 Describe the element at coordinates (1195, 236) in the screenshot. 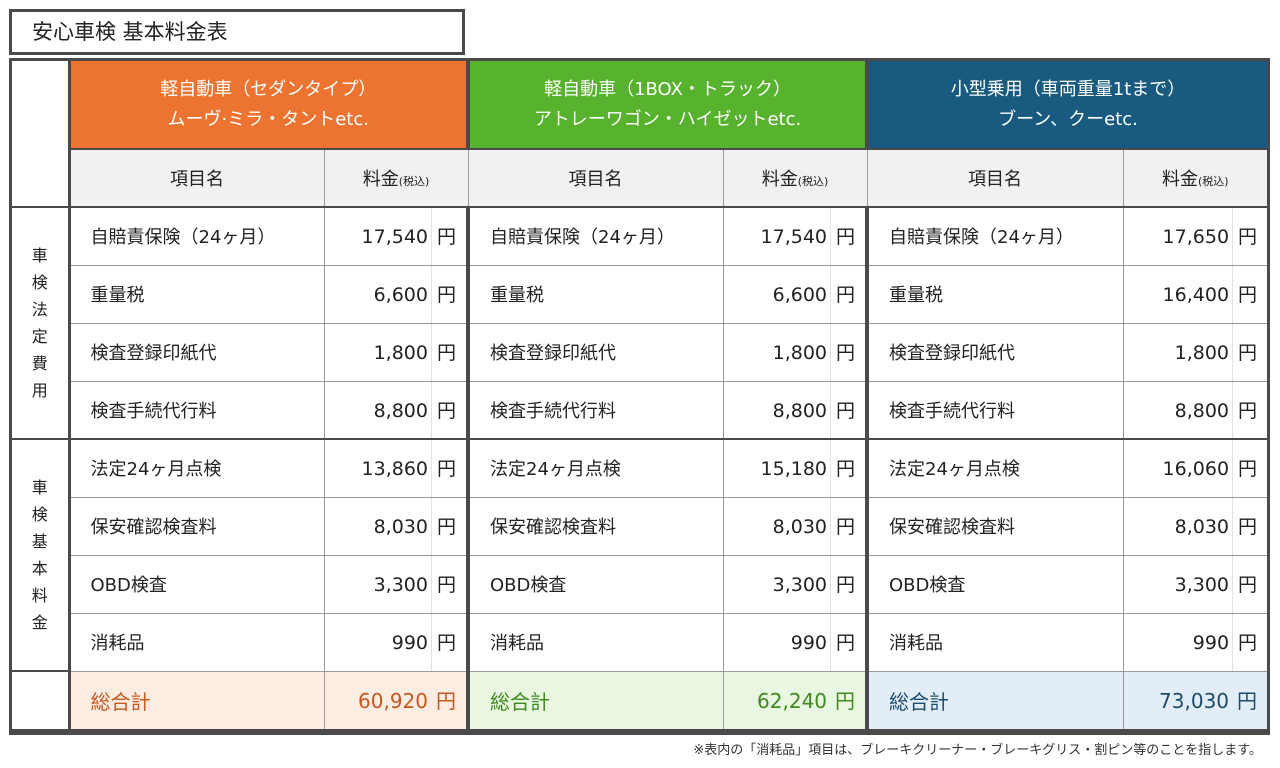

I see `item-price: 17,650 円` at that location.